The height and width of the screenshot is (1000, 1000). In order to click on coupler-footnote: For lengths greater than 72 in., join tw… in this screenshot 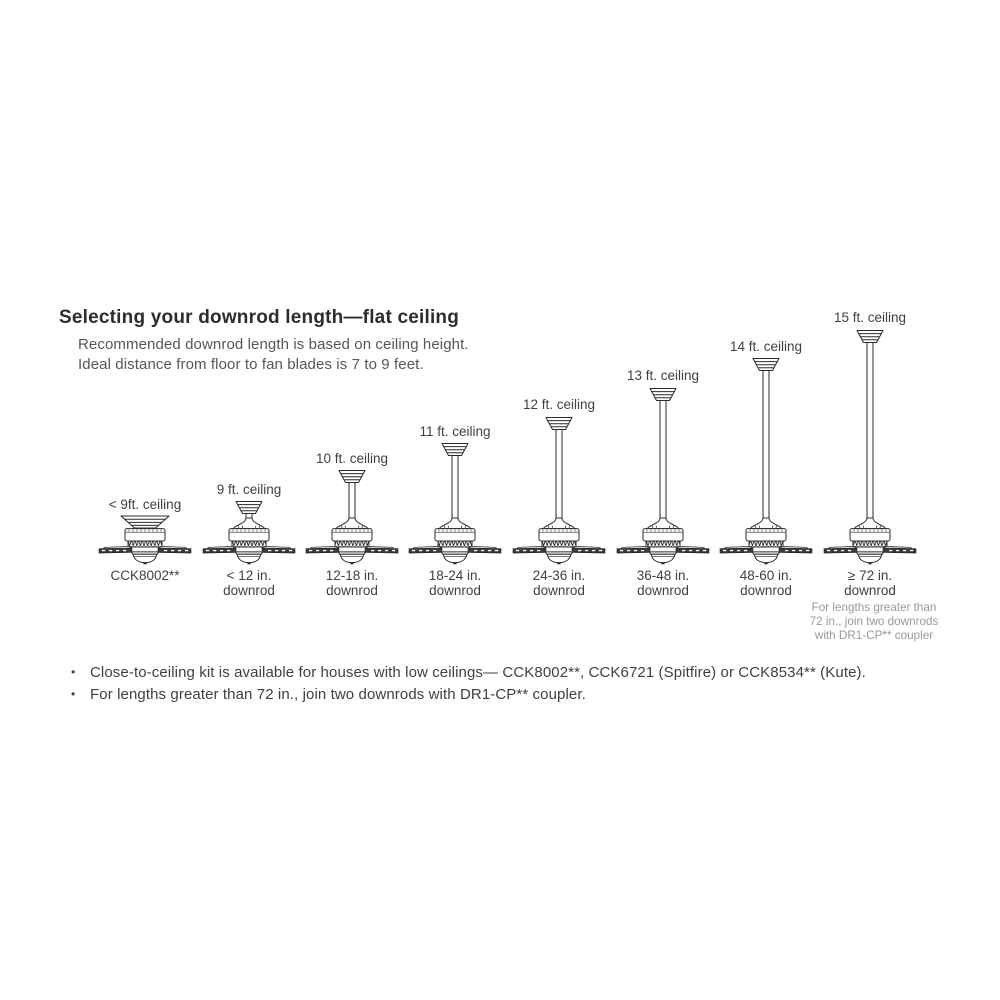, I will do `click(874, 621)`.